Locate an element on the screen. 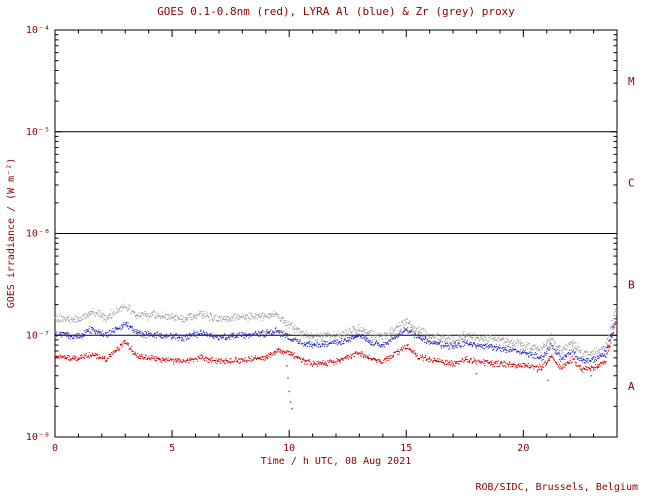 The width and height of the screenshot is (650, 500). x-tick-label: 15 is located at coordinates (406, 448).